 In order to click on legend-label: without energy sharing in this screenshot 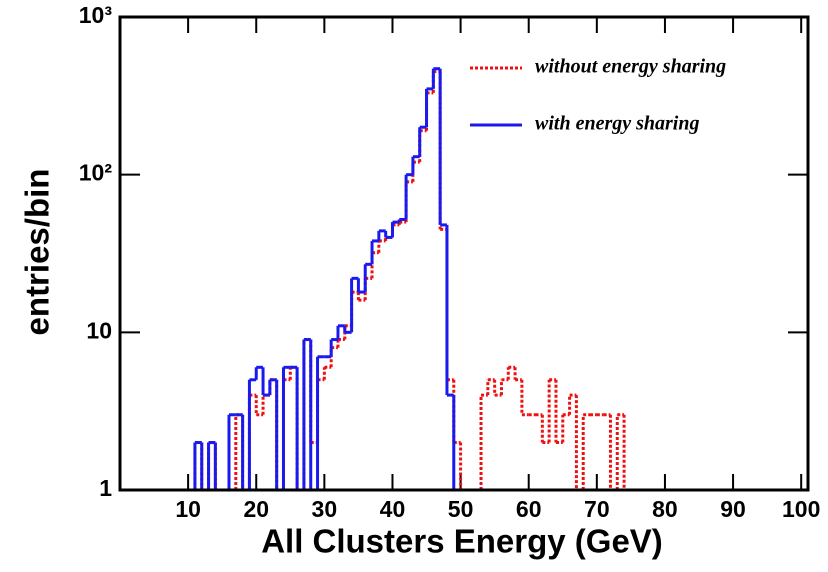, I will do `click(630, 67)`.